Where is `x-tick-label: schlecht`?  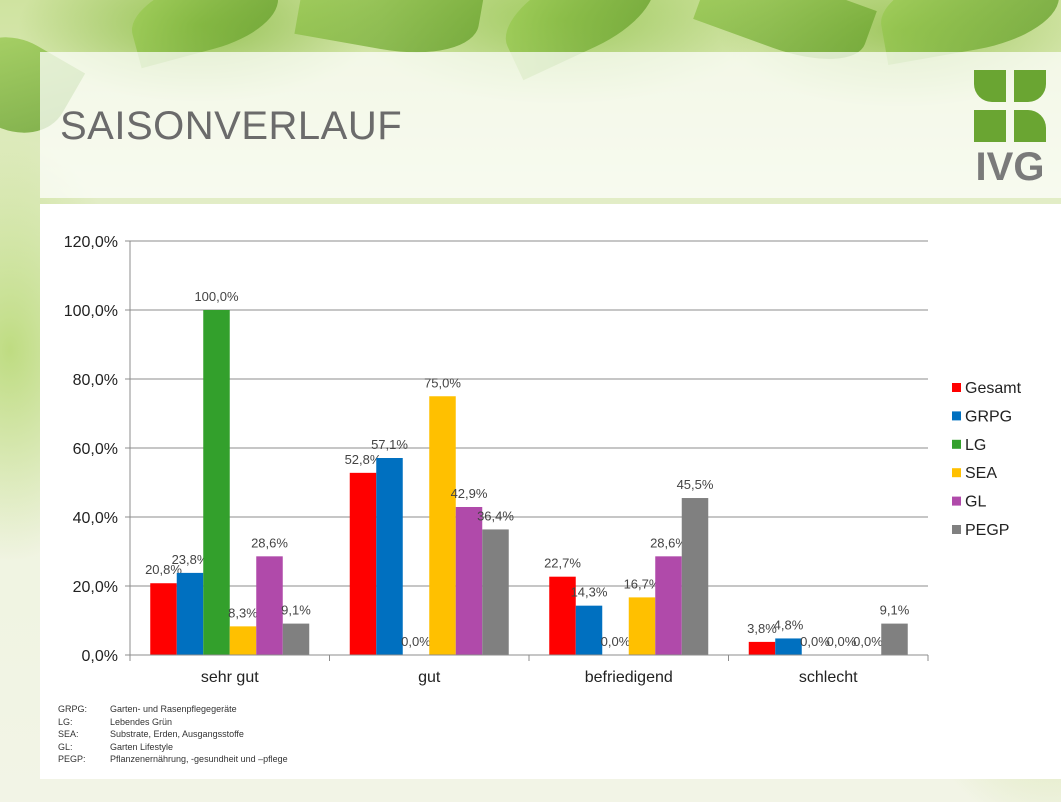 x-tick-label: schlecht is located at coordinates (828, 677).